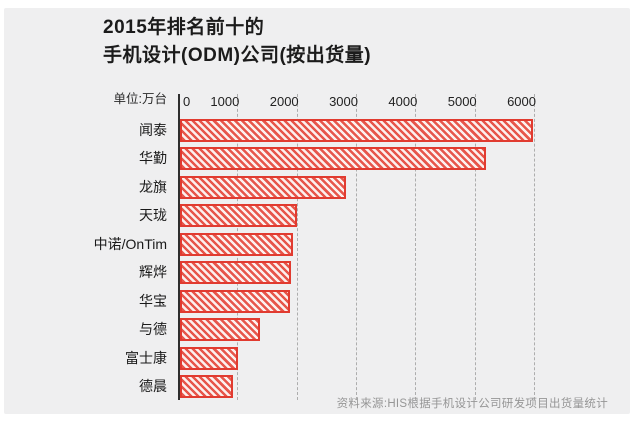  Describe the element at coordinates (153, 158) in the screenshot. I see `bar-label: 华勤` at that location.